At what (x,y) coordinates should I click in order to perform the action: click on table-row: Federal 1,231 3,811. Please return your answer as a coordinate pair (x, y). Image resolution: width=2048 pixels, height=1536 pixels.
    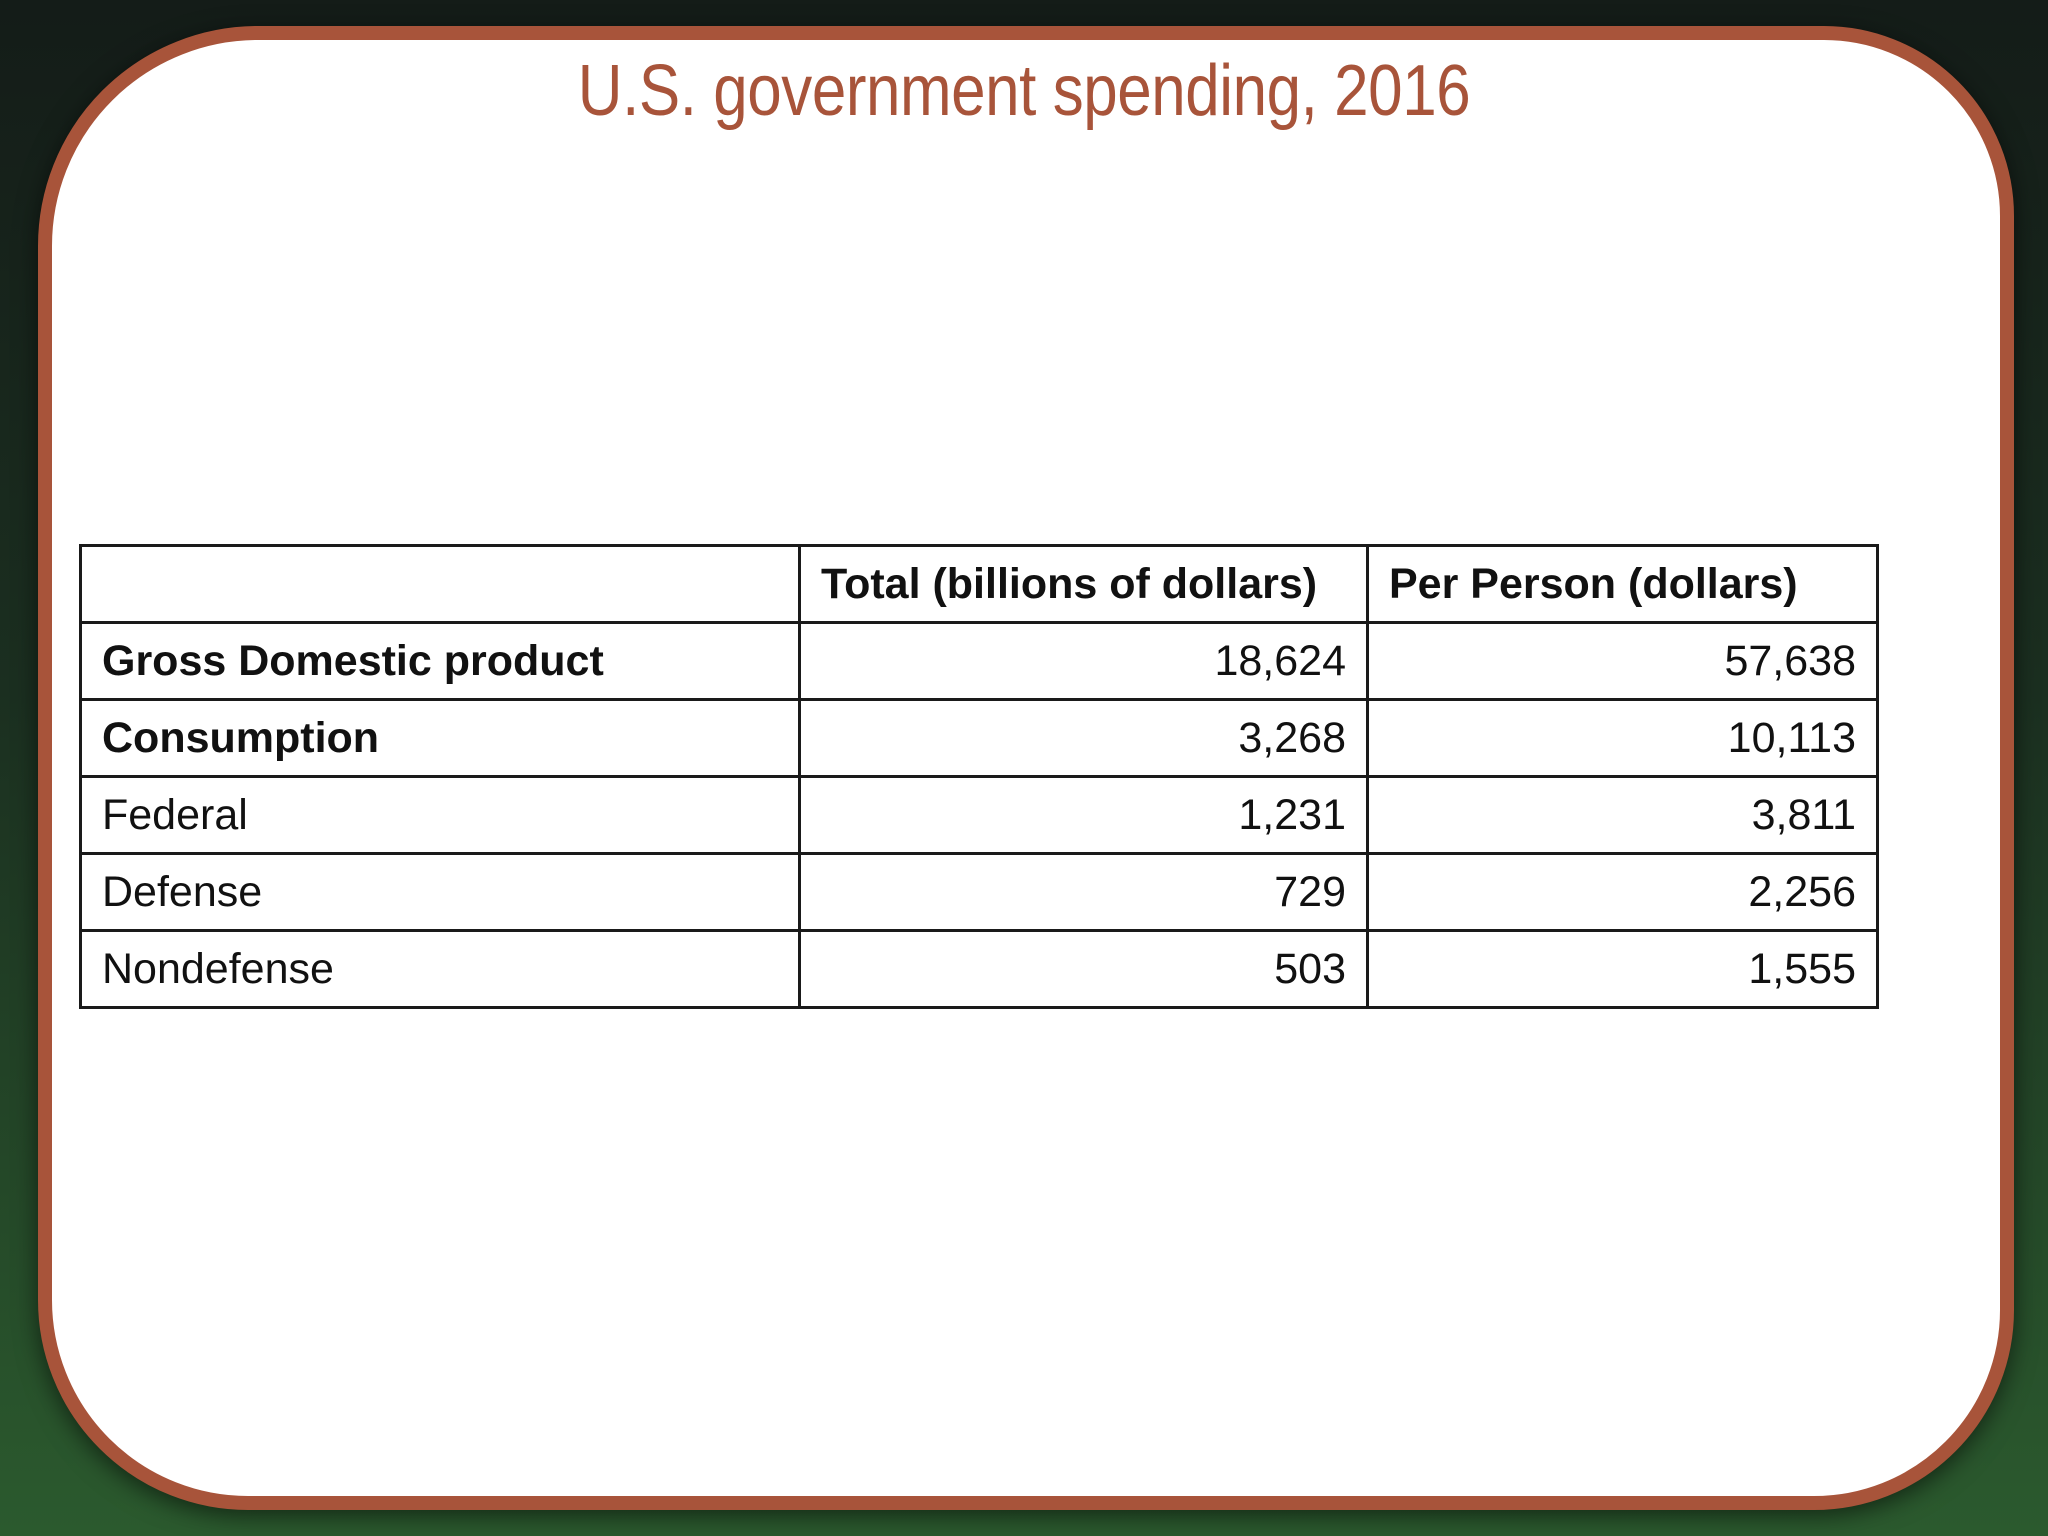
    Looking at the image, I should click on (979, 815).